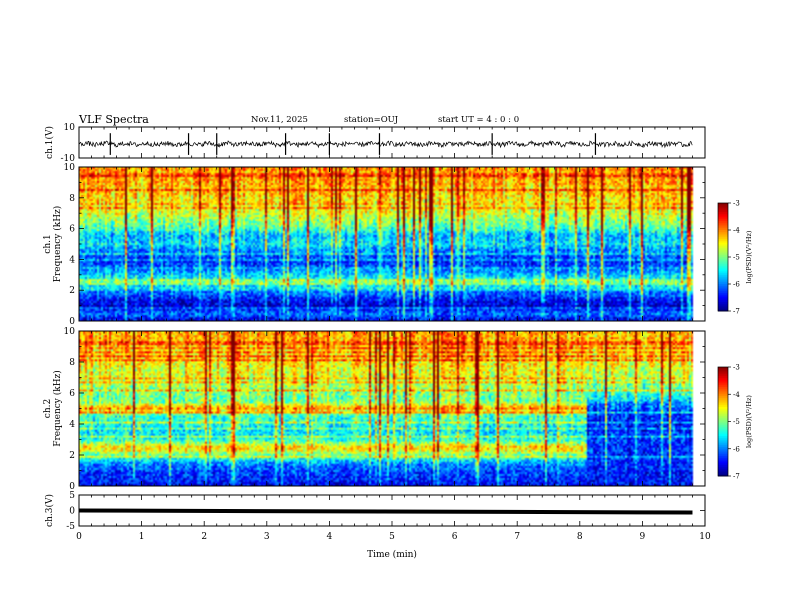 The width and height of the screenshot is (792, 612). Describe the element at coordinates (736, 368) in the screenshot. I see `ch2-colorbar-tick-label: -3` at that location.